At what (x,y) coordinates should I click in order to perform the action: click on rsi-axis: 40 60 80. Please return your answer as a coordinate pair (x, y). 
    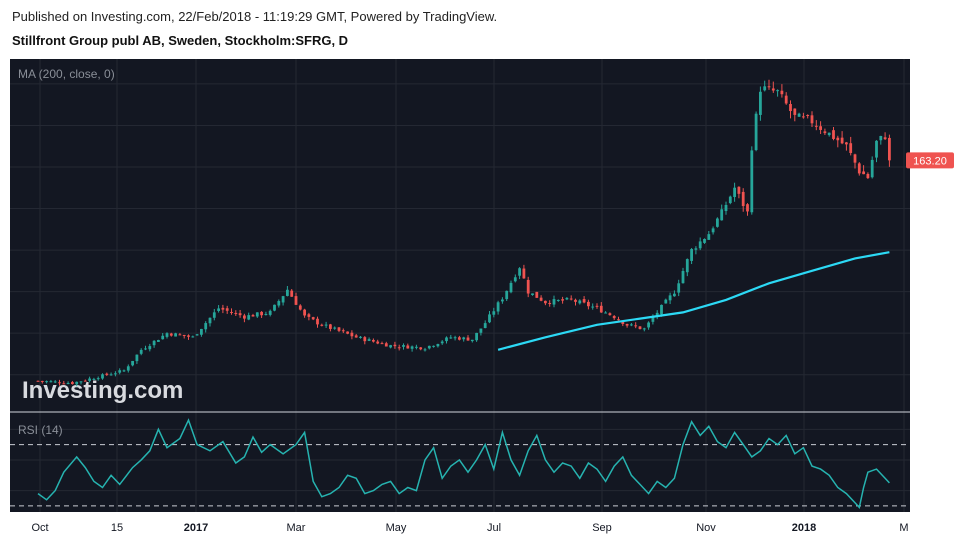
    Looking at the image, I should click on (922, 460).